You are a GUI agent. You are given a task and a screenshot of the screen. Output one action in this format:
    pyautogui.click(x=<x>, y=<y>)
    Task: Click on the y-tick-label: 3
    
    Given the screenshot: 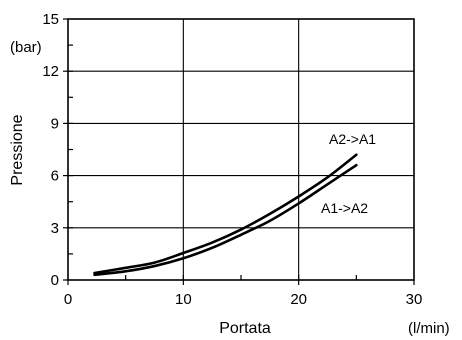 What is the action you would take?
    pyautogui.click(x=55, y=228)
    